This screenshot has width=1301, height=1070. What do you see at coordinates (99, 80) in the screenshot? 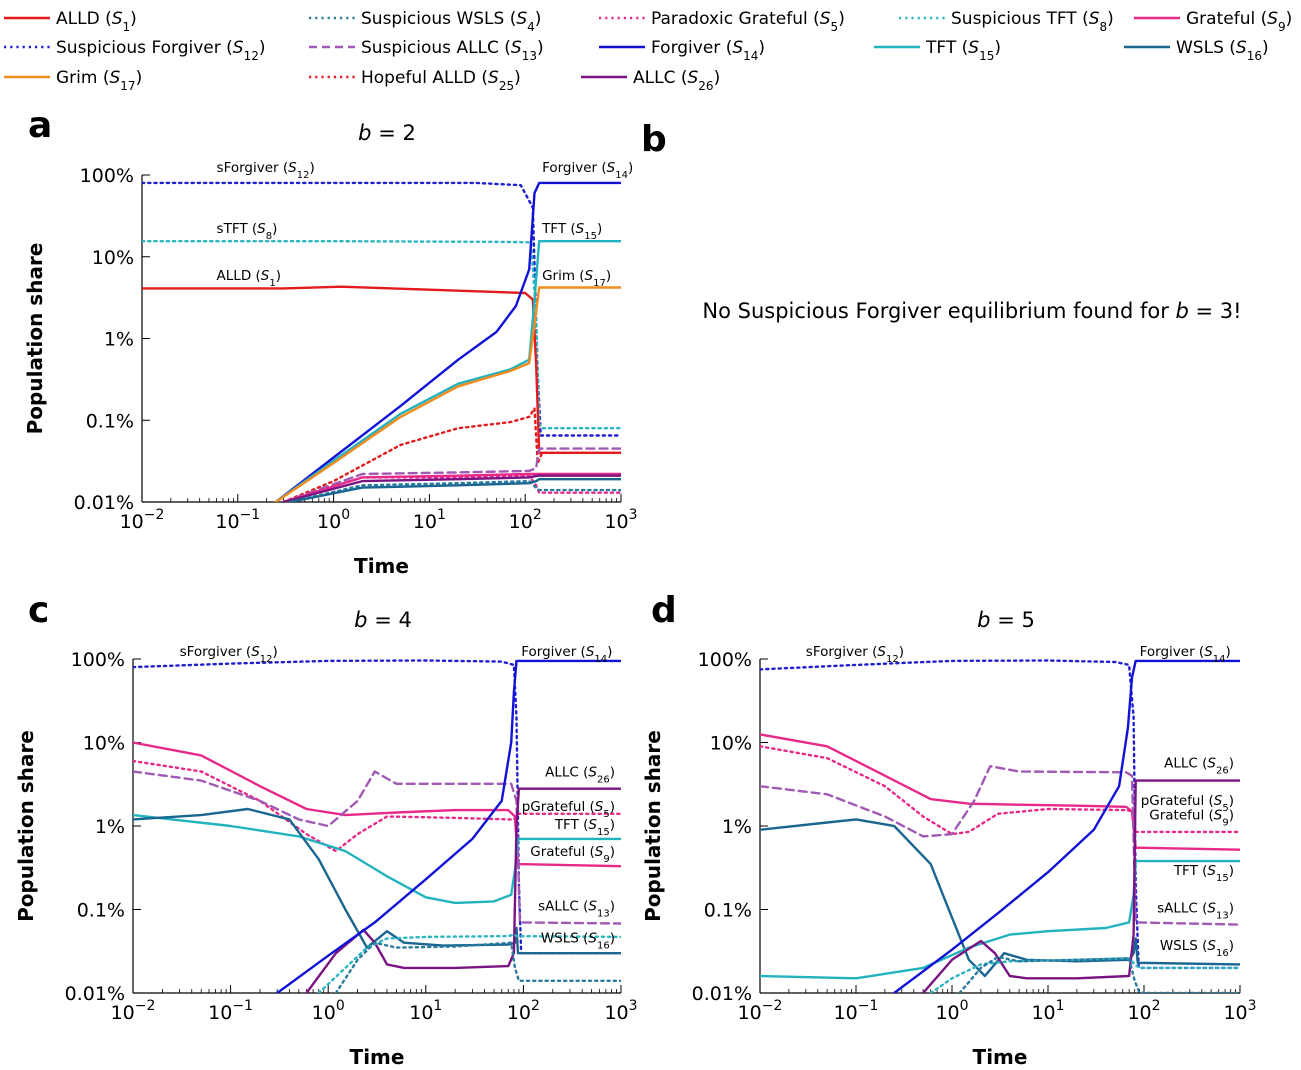
I see `legend-label: Grim (S17)` at bounding box center [99, 80].